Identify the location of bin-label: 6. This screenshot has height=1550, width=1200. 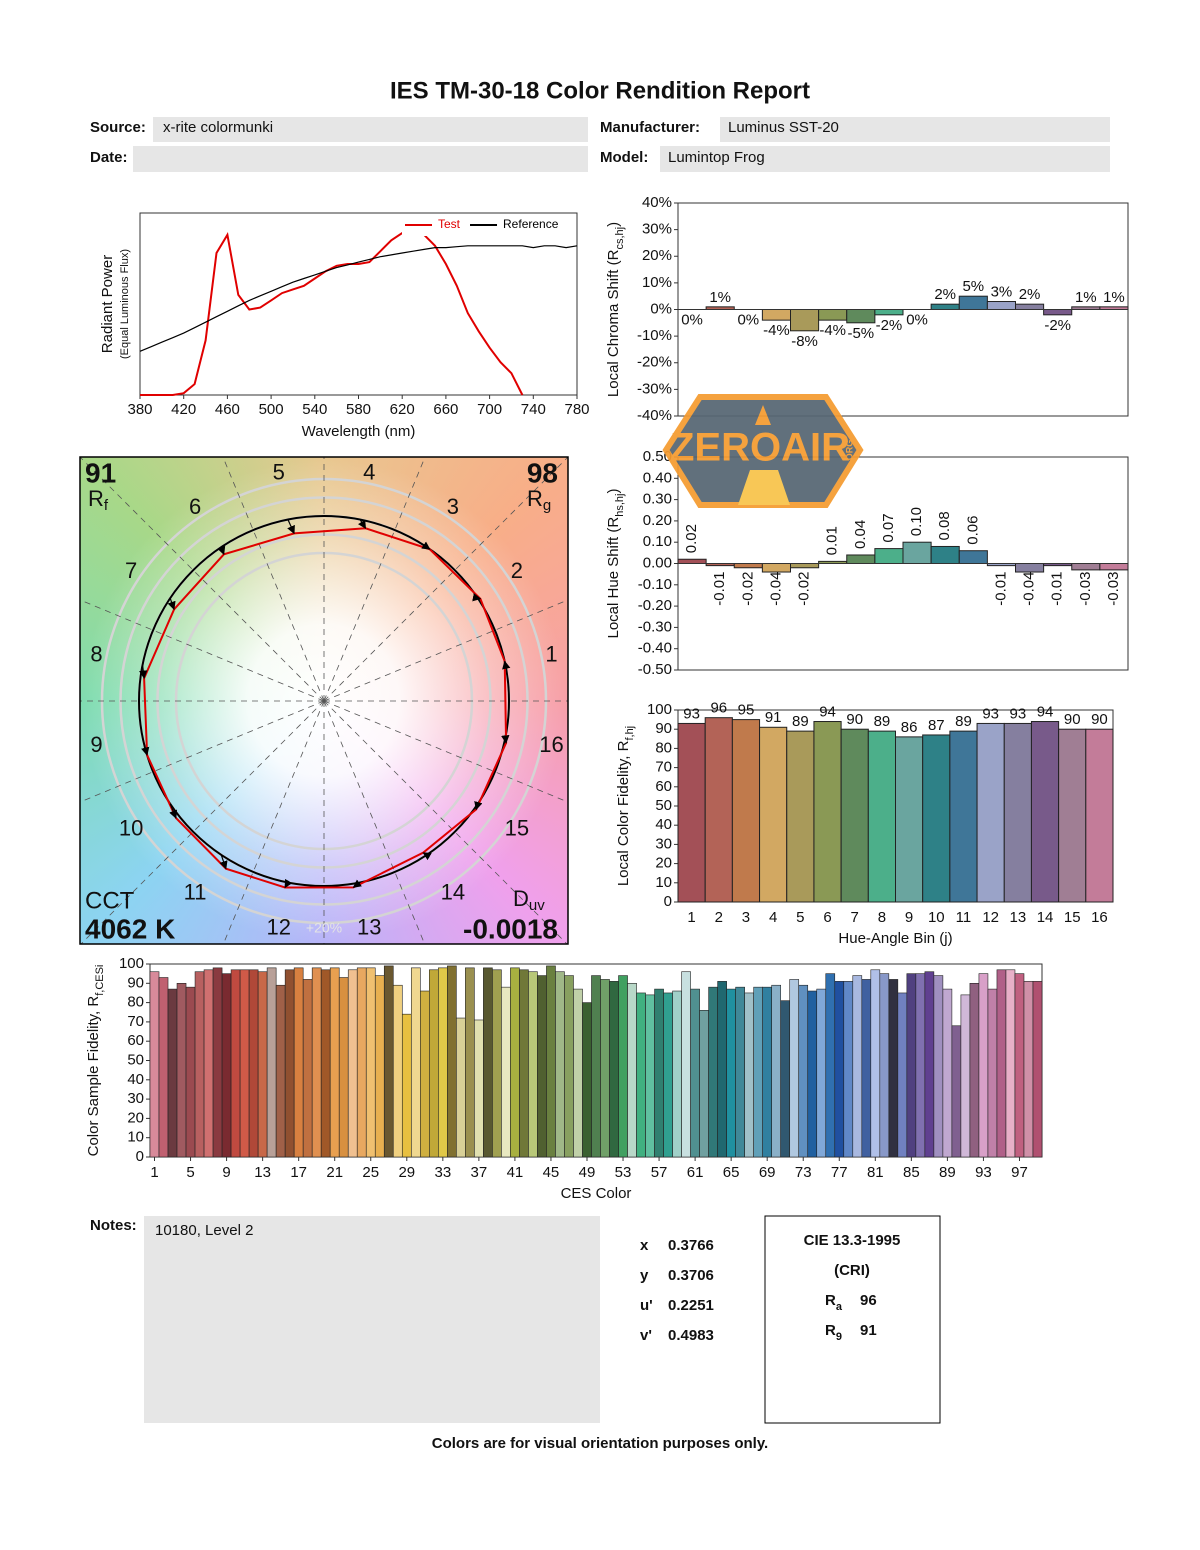
(195, 506).